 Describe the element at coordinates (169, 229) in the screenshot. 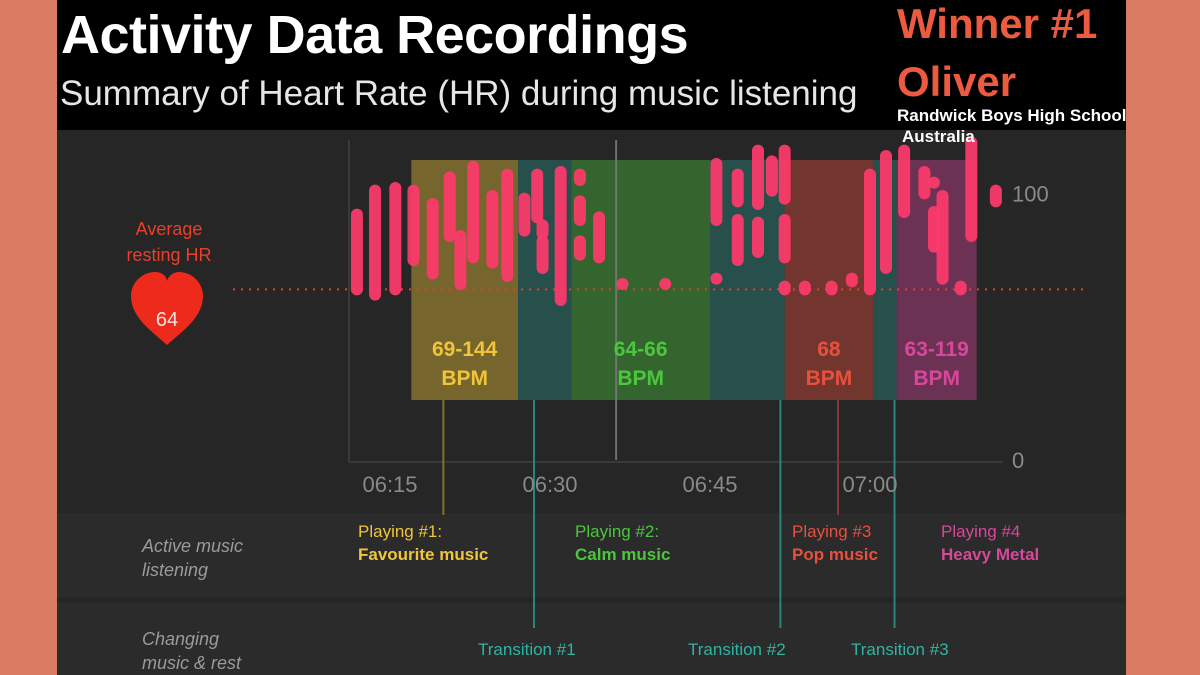

I see `annotation-line-1: Average` at that location.